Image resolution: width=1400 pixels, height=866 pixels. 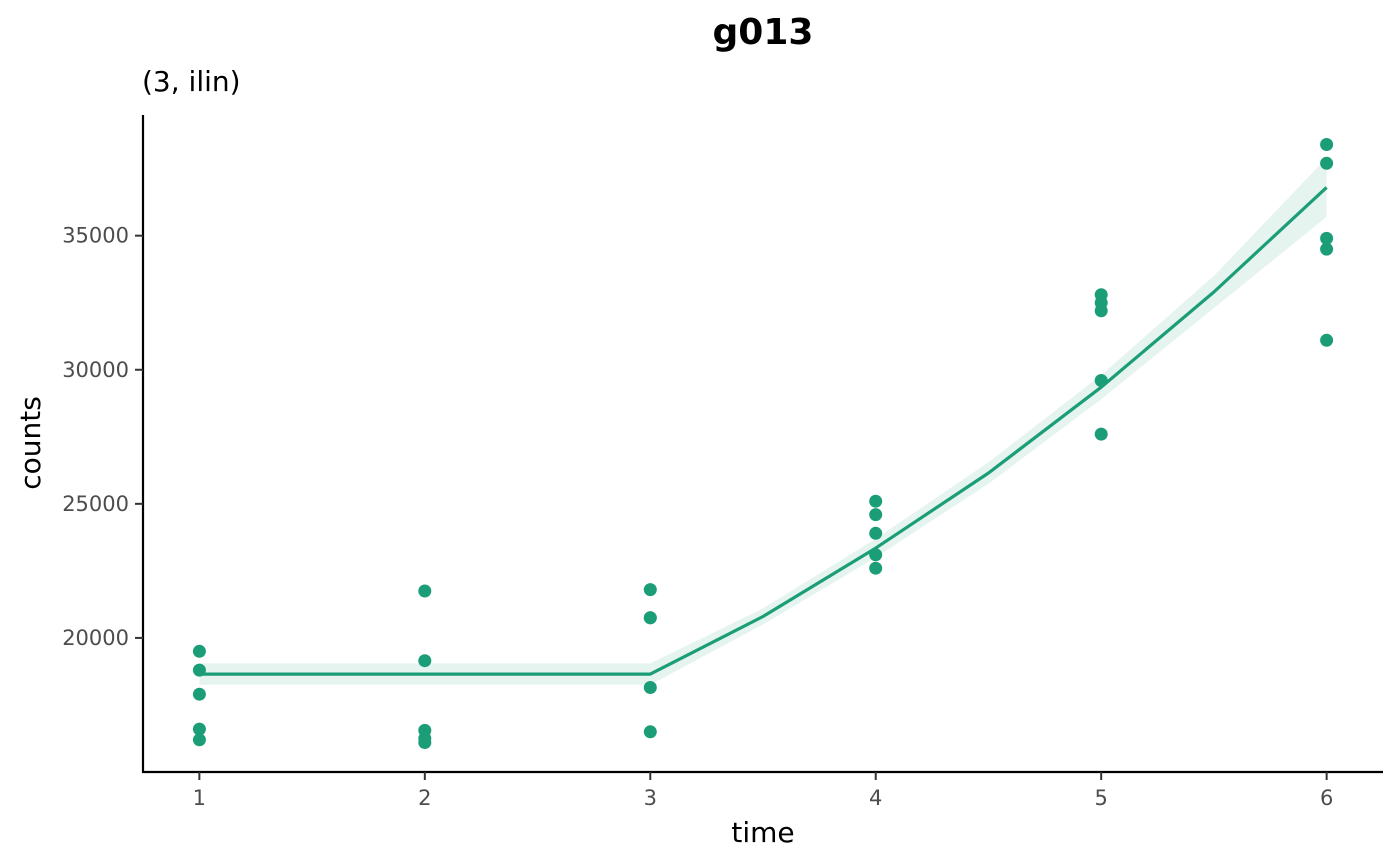 What do you see at coordinates (102, 437) in the screenshot?
I see `y-axis-ticks: 20000 25000 30000 35000` at bounding box center [102, 437].